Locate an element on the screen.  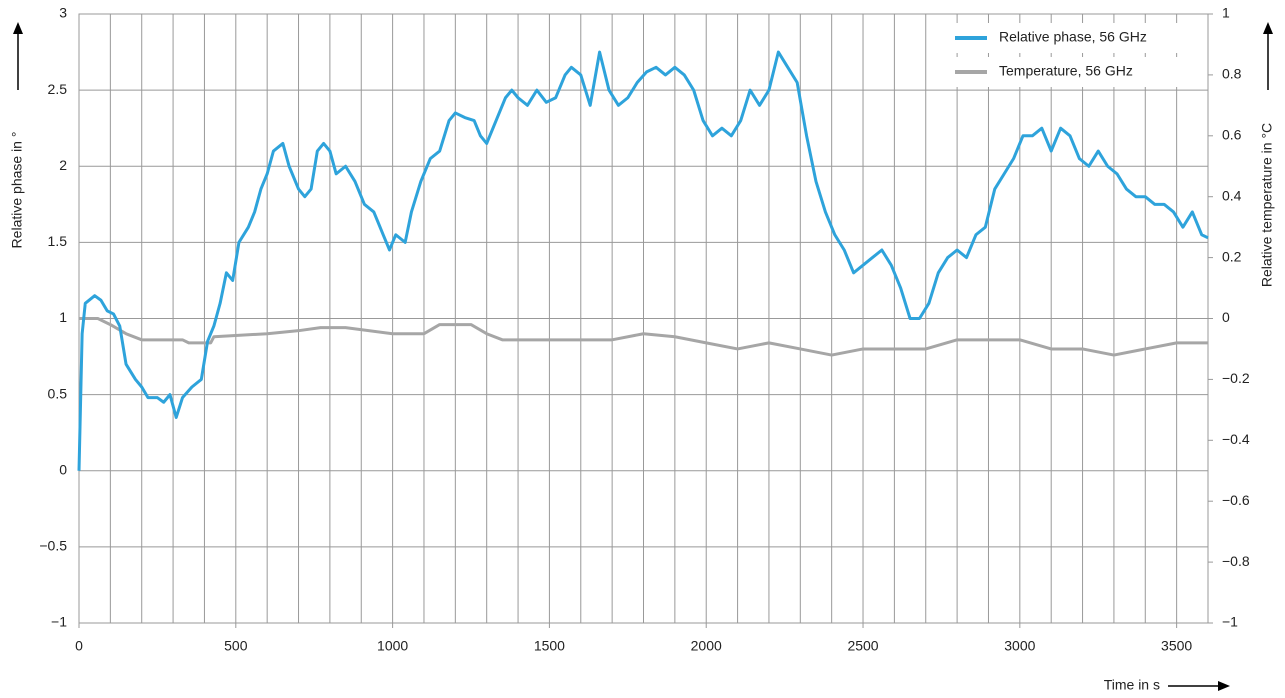
y-tick-label: 0 is located at coordinates (63, 469).